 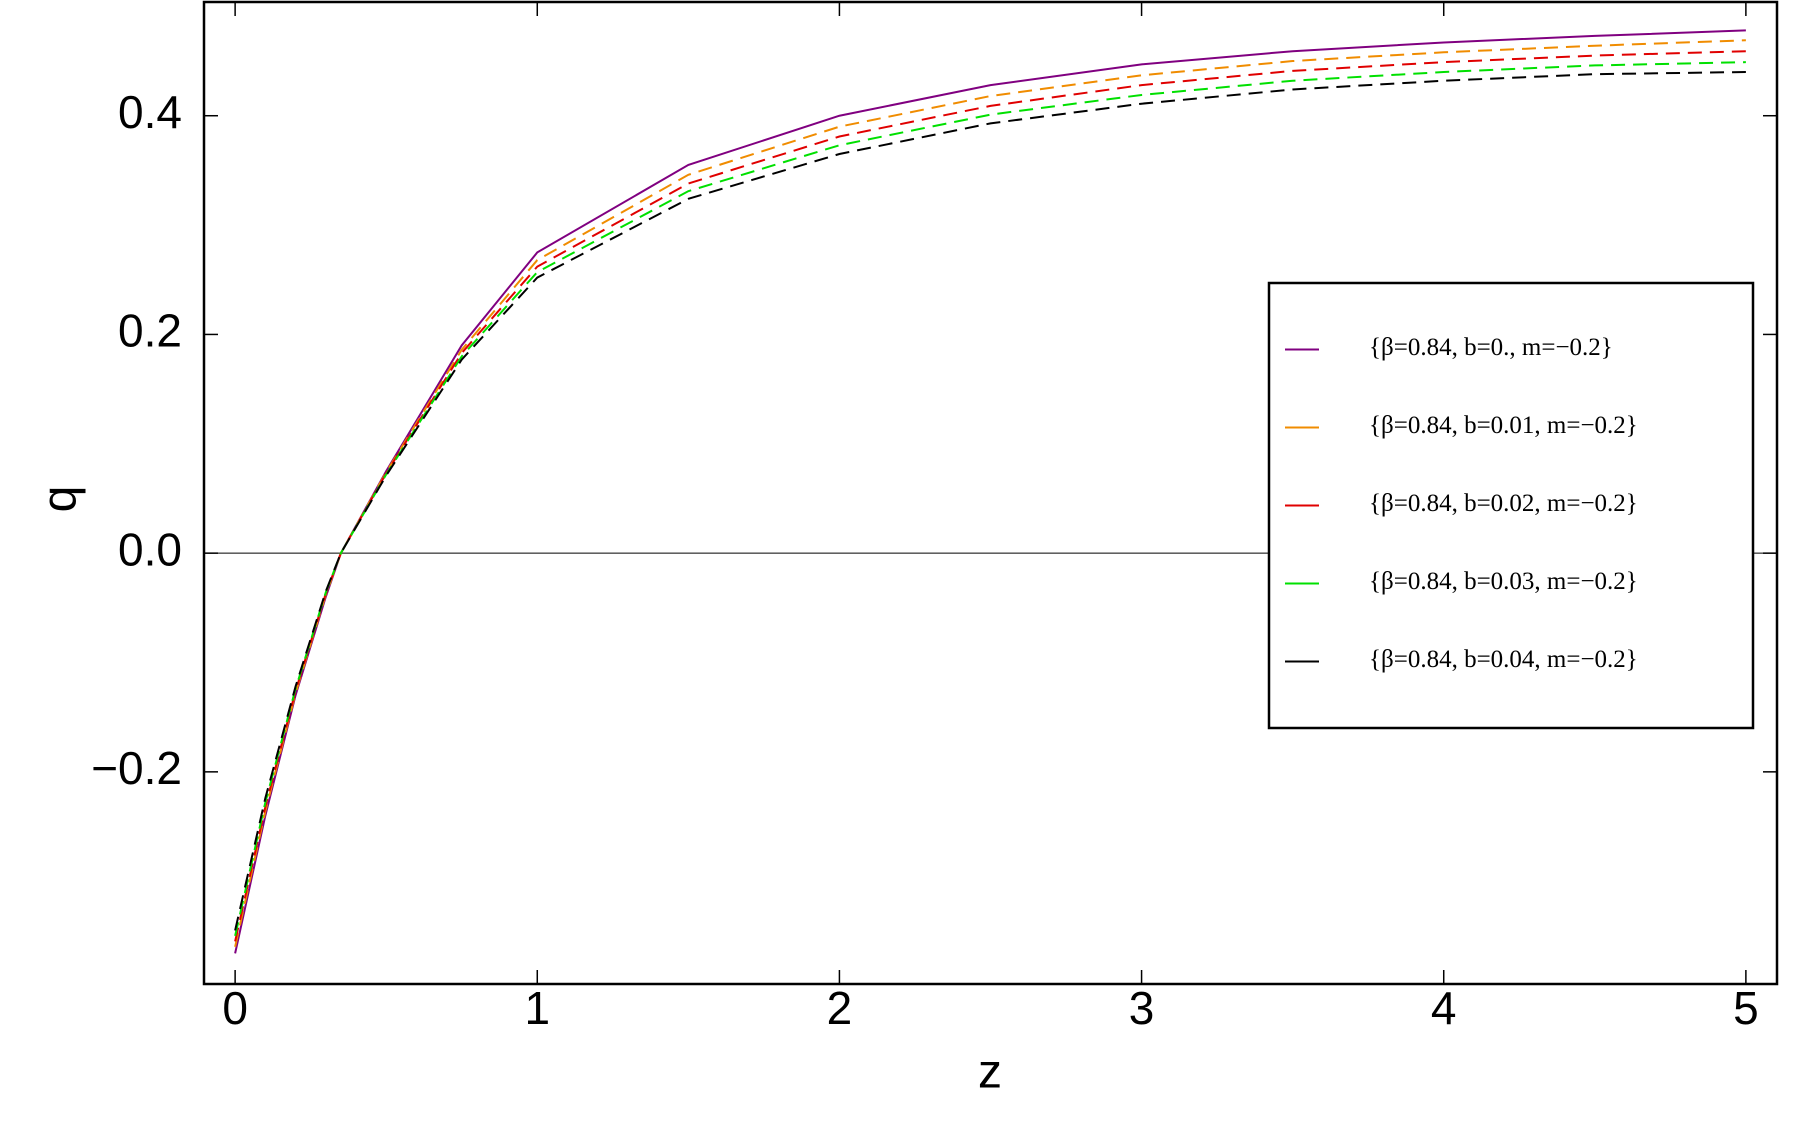 I want to click on y-tick-label: −0.2, so click(x=136, y=768).